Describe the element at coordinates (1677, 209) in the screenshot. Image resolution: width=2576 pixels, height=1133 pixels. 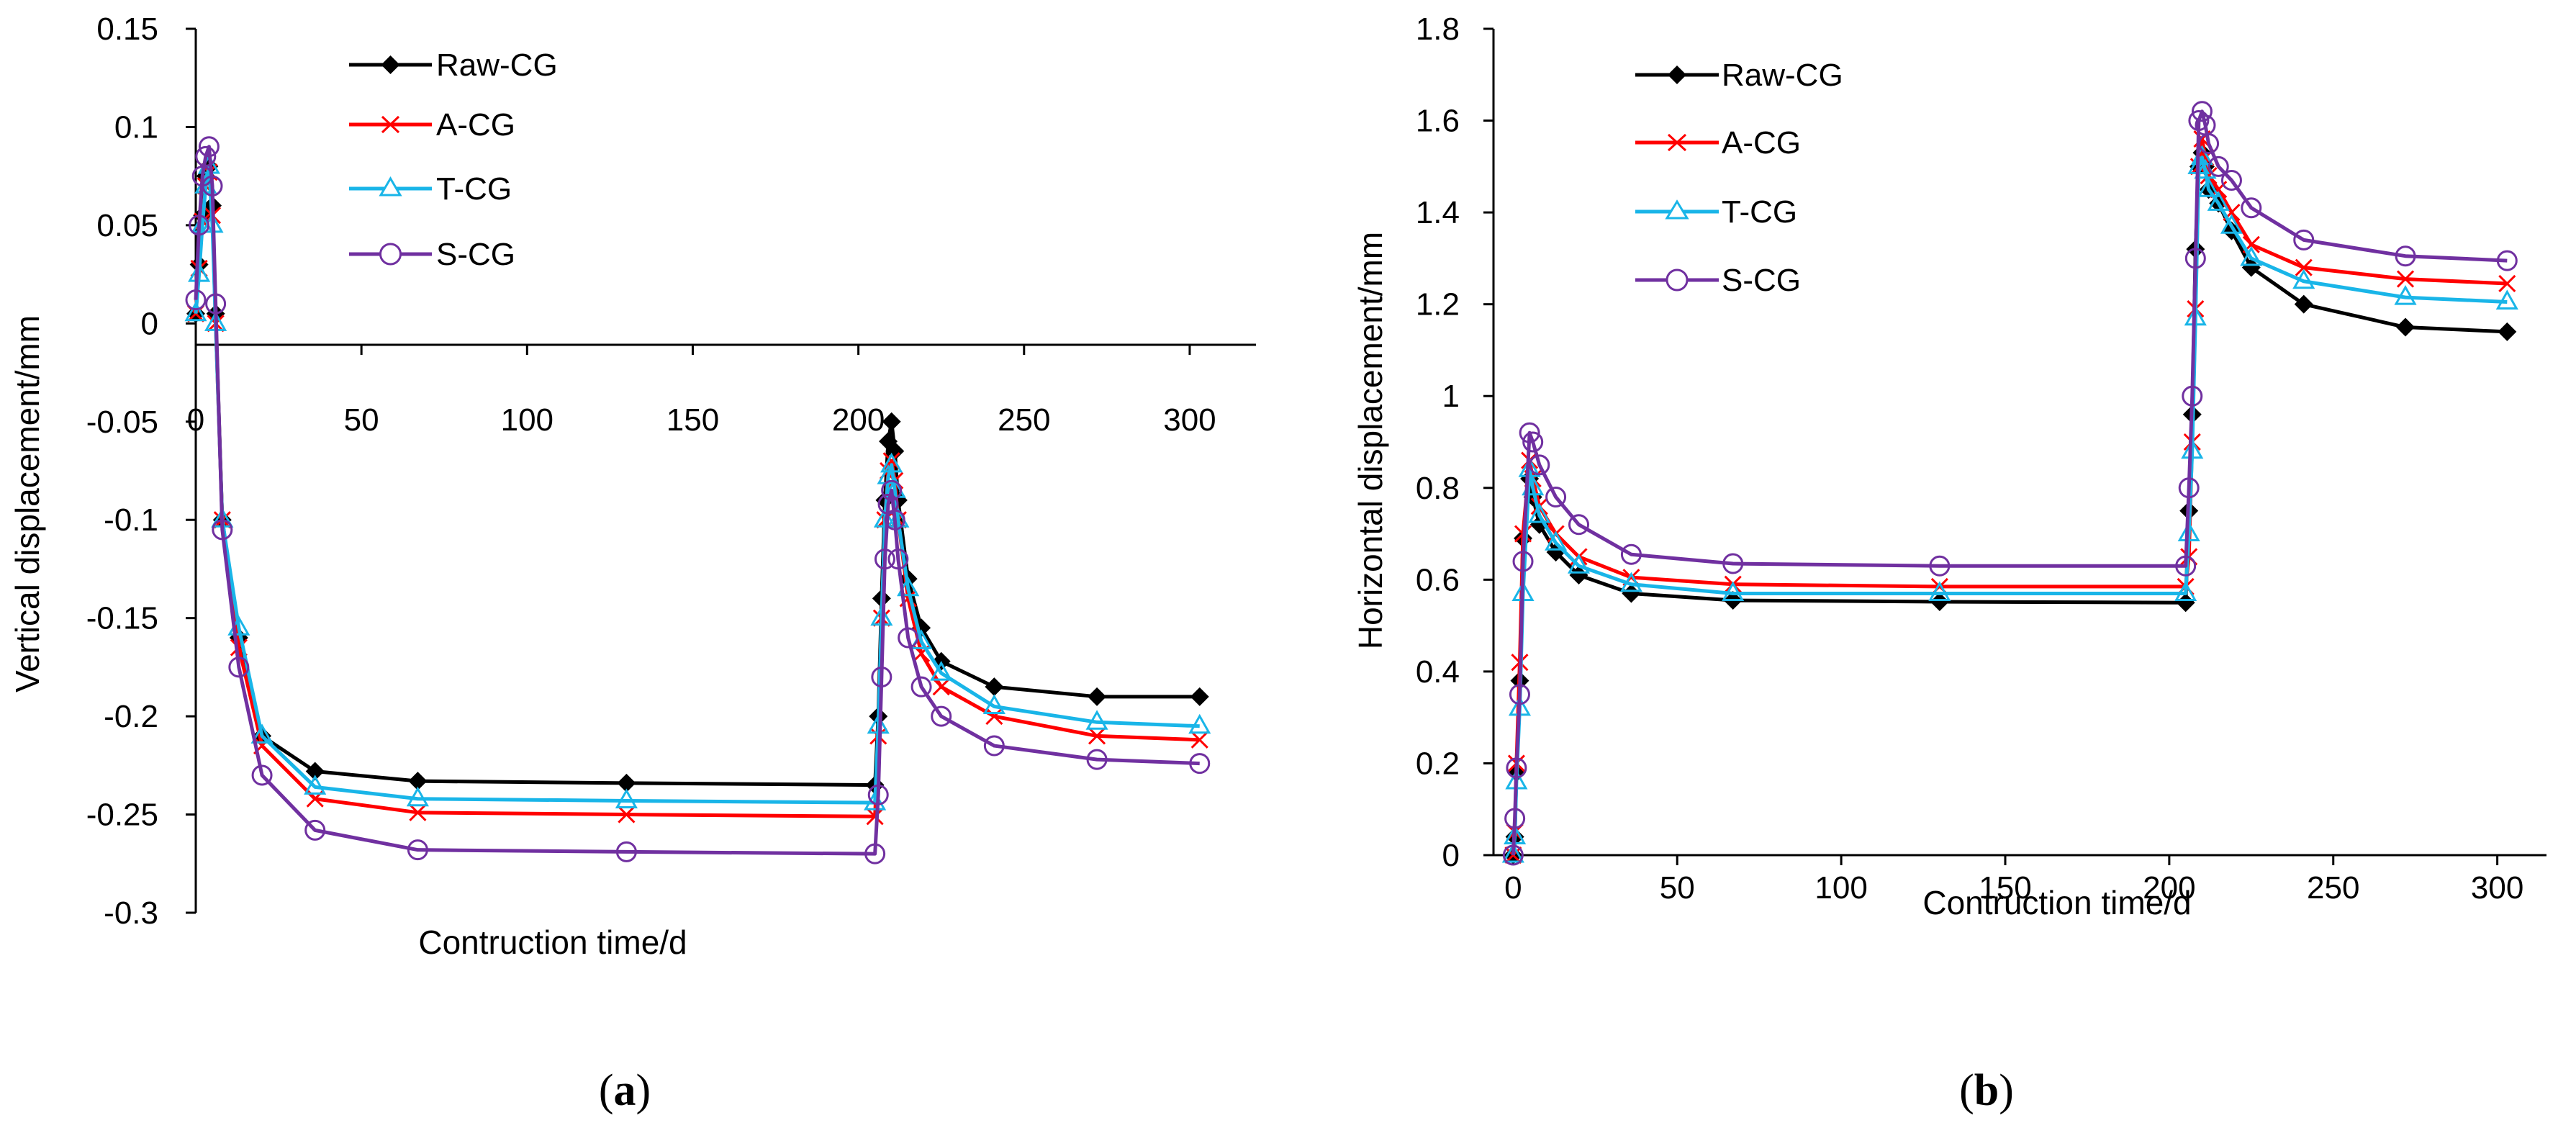
I see `triangle-marker` at that location.